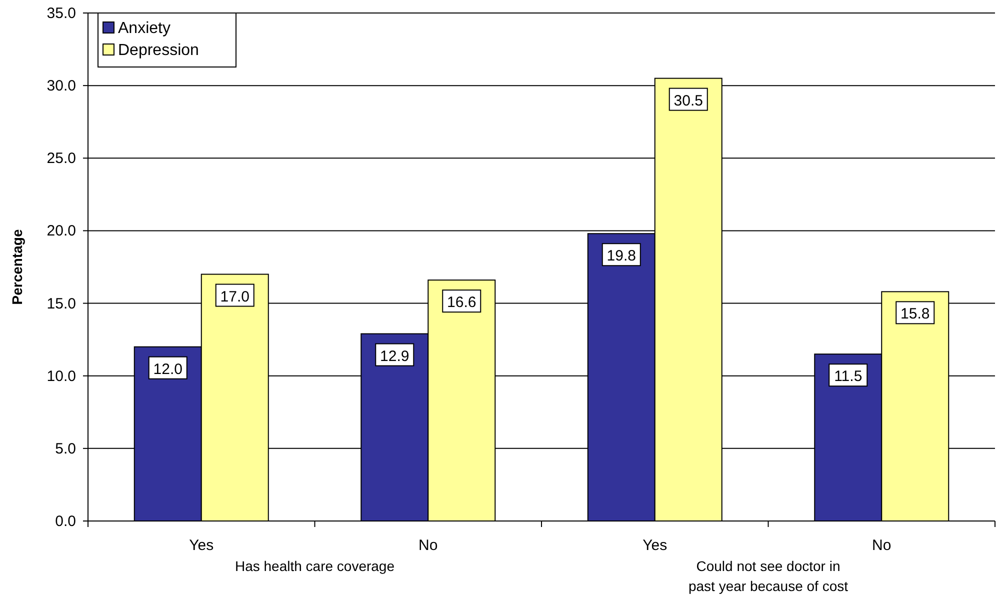 This screenshot has height=602, width=1000. I want to click on data-label: 15.8, so click(915, 314).